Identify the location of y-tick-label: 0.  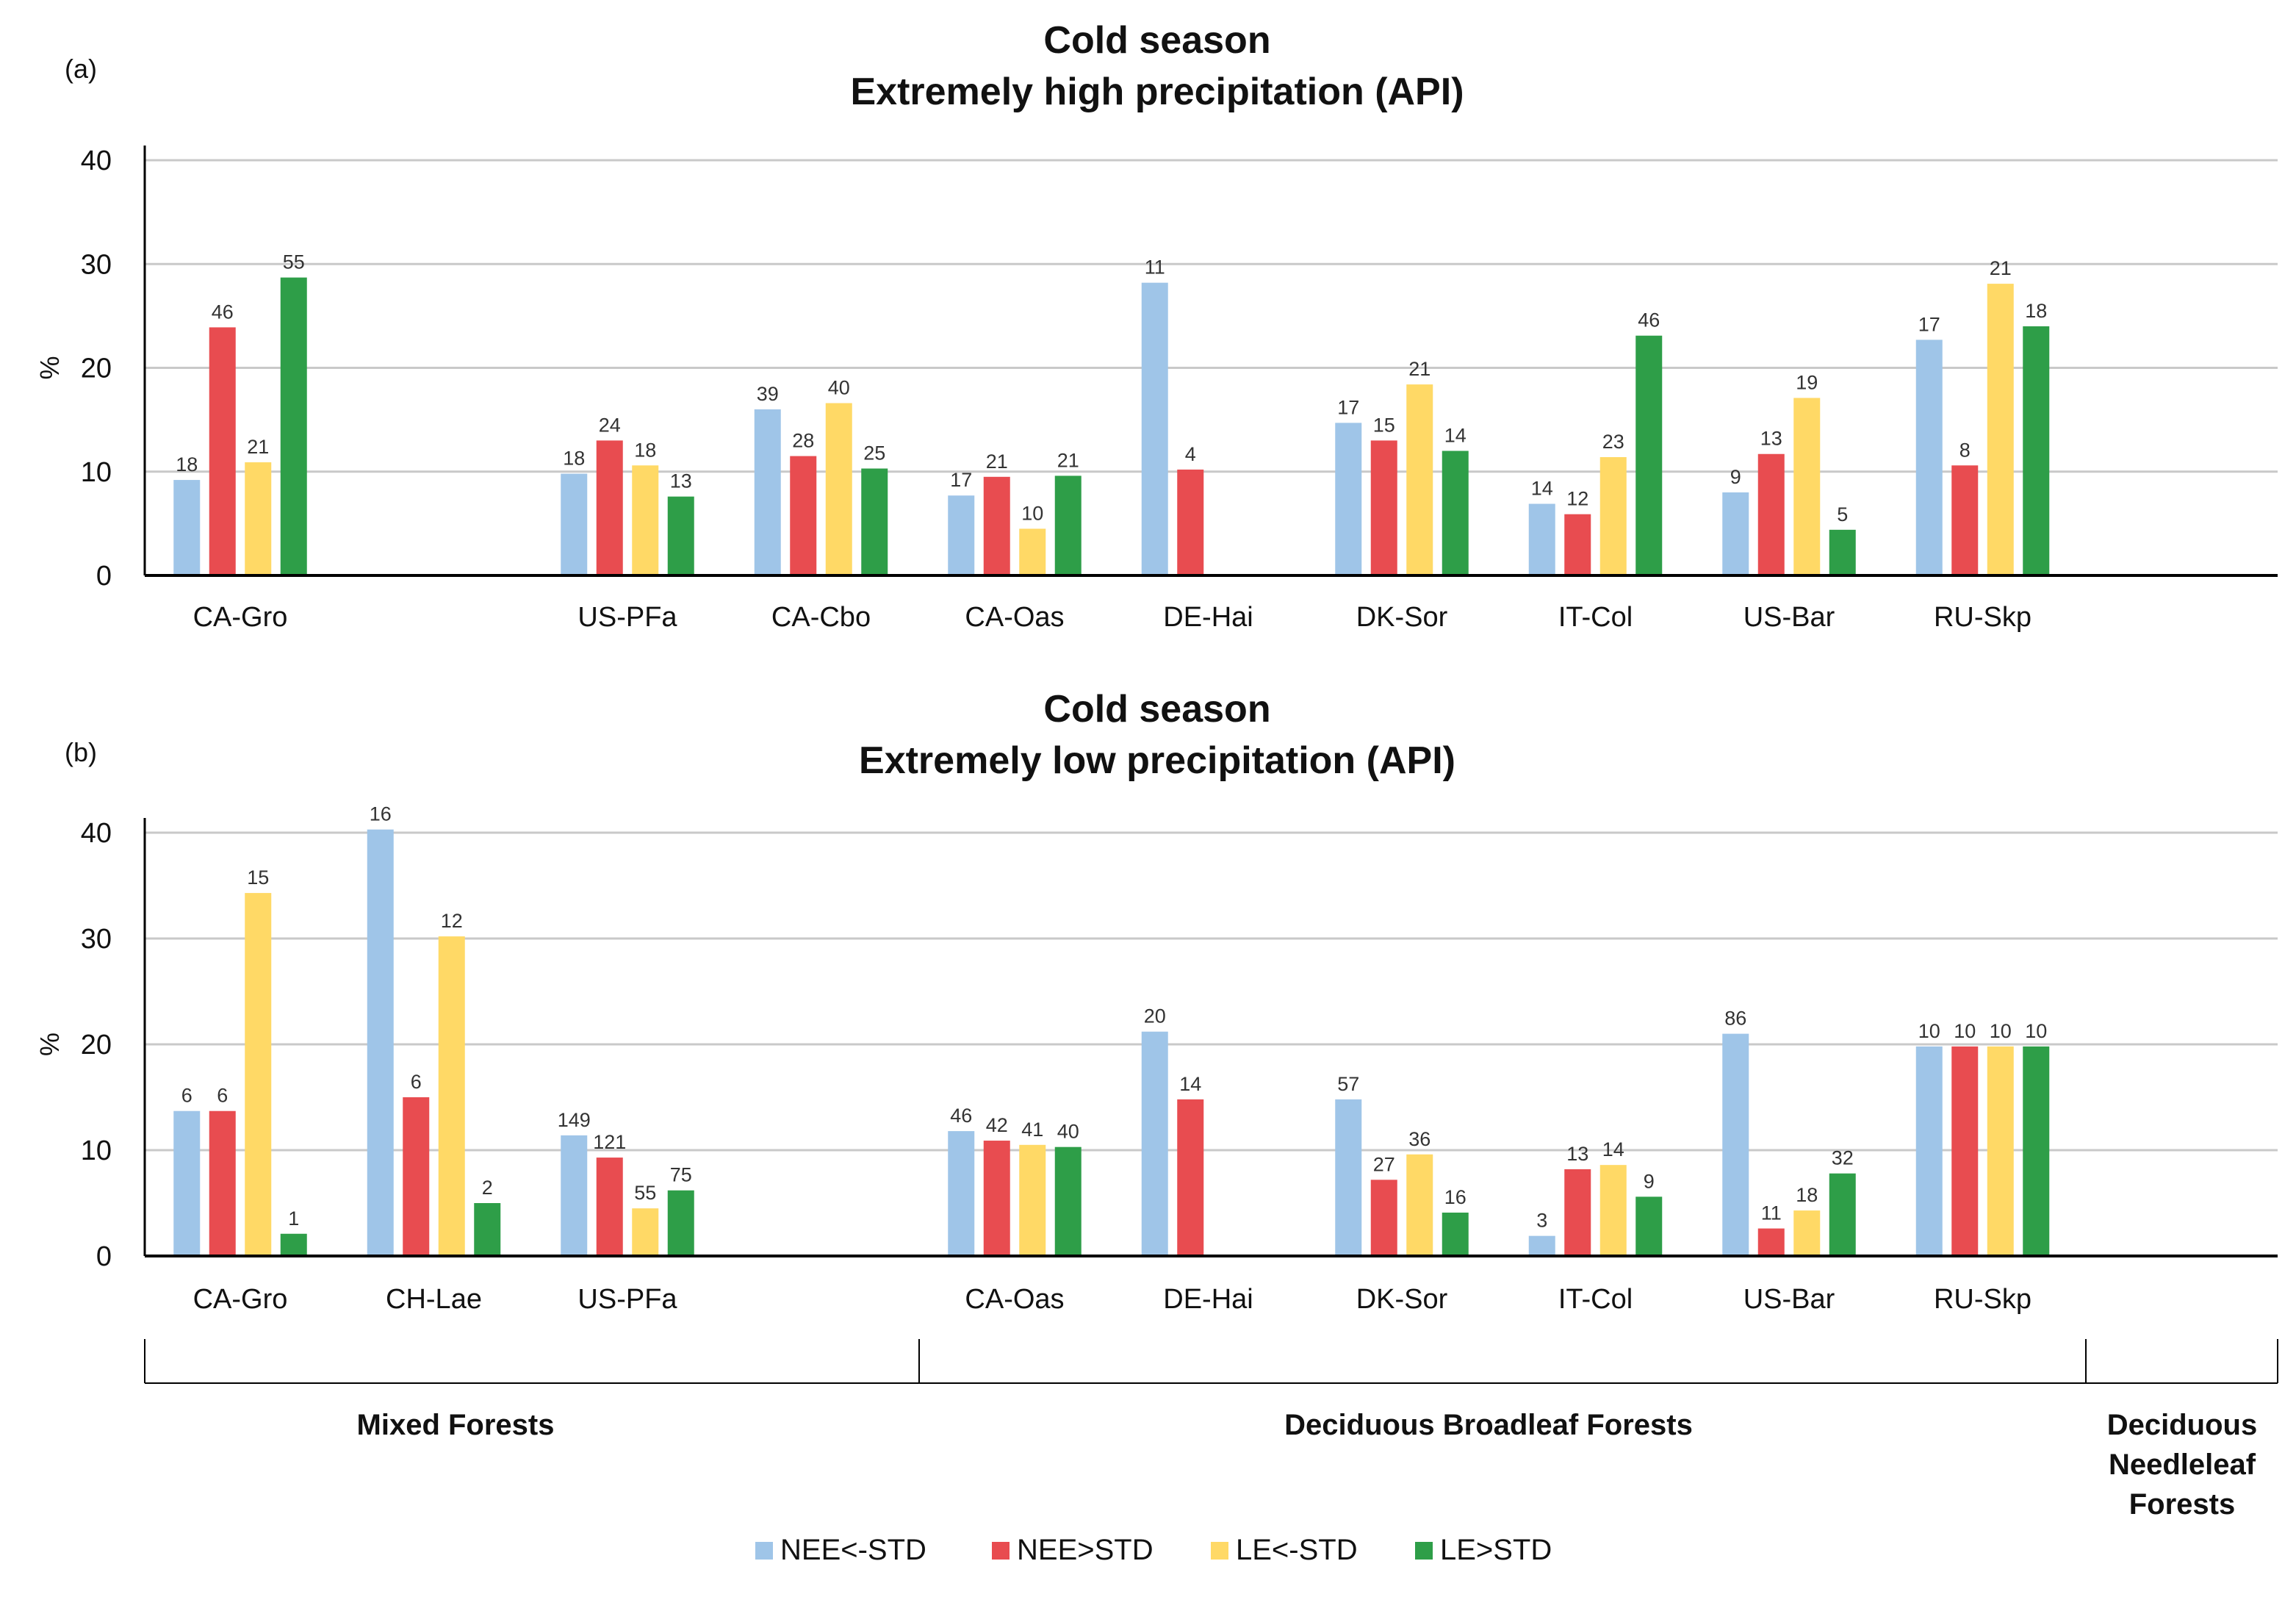
(104, 576).